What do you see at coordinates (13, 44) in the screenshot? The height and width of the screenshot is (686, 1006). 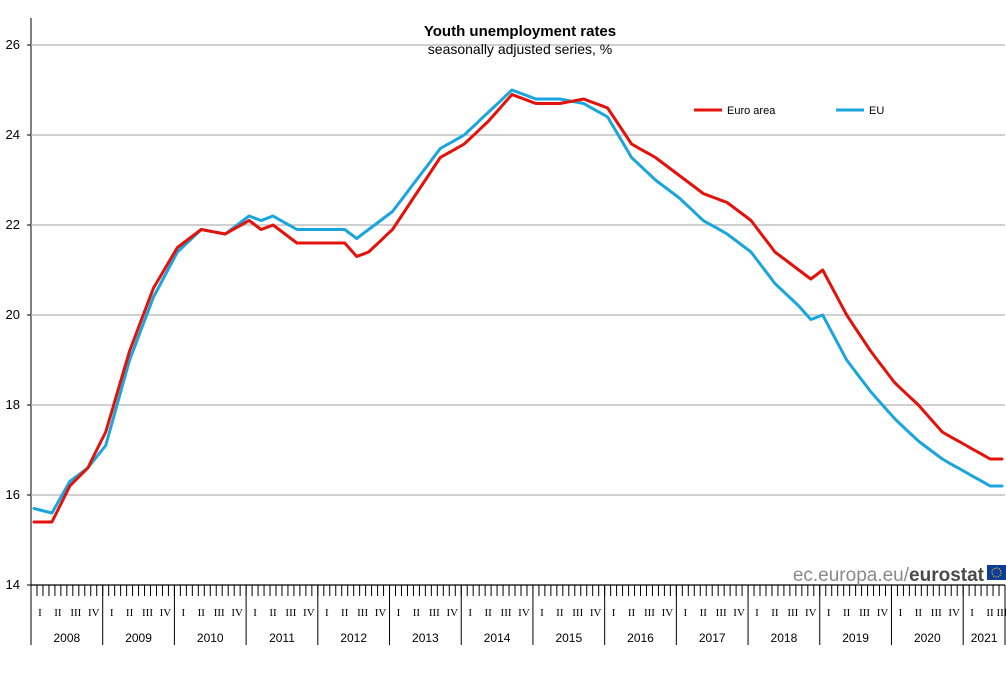 I see `y-tick-label: 26` at bounding box center [13, 44].